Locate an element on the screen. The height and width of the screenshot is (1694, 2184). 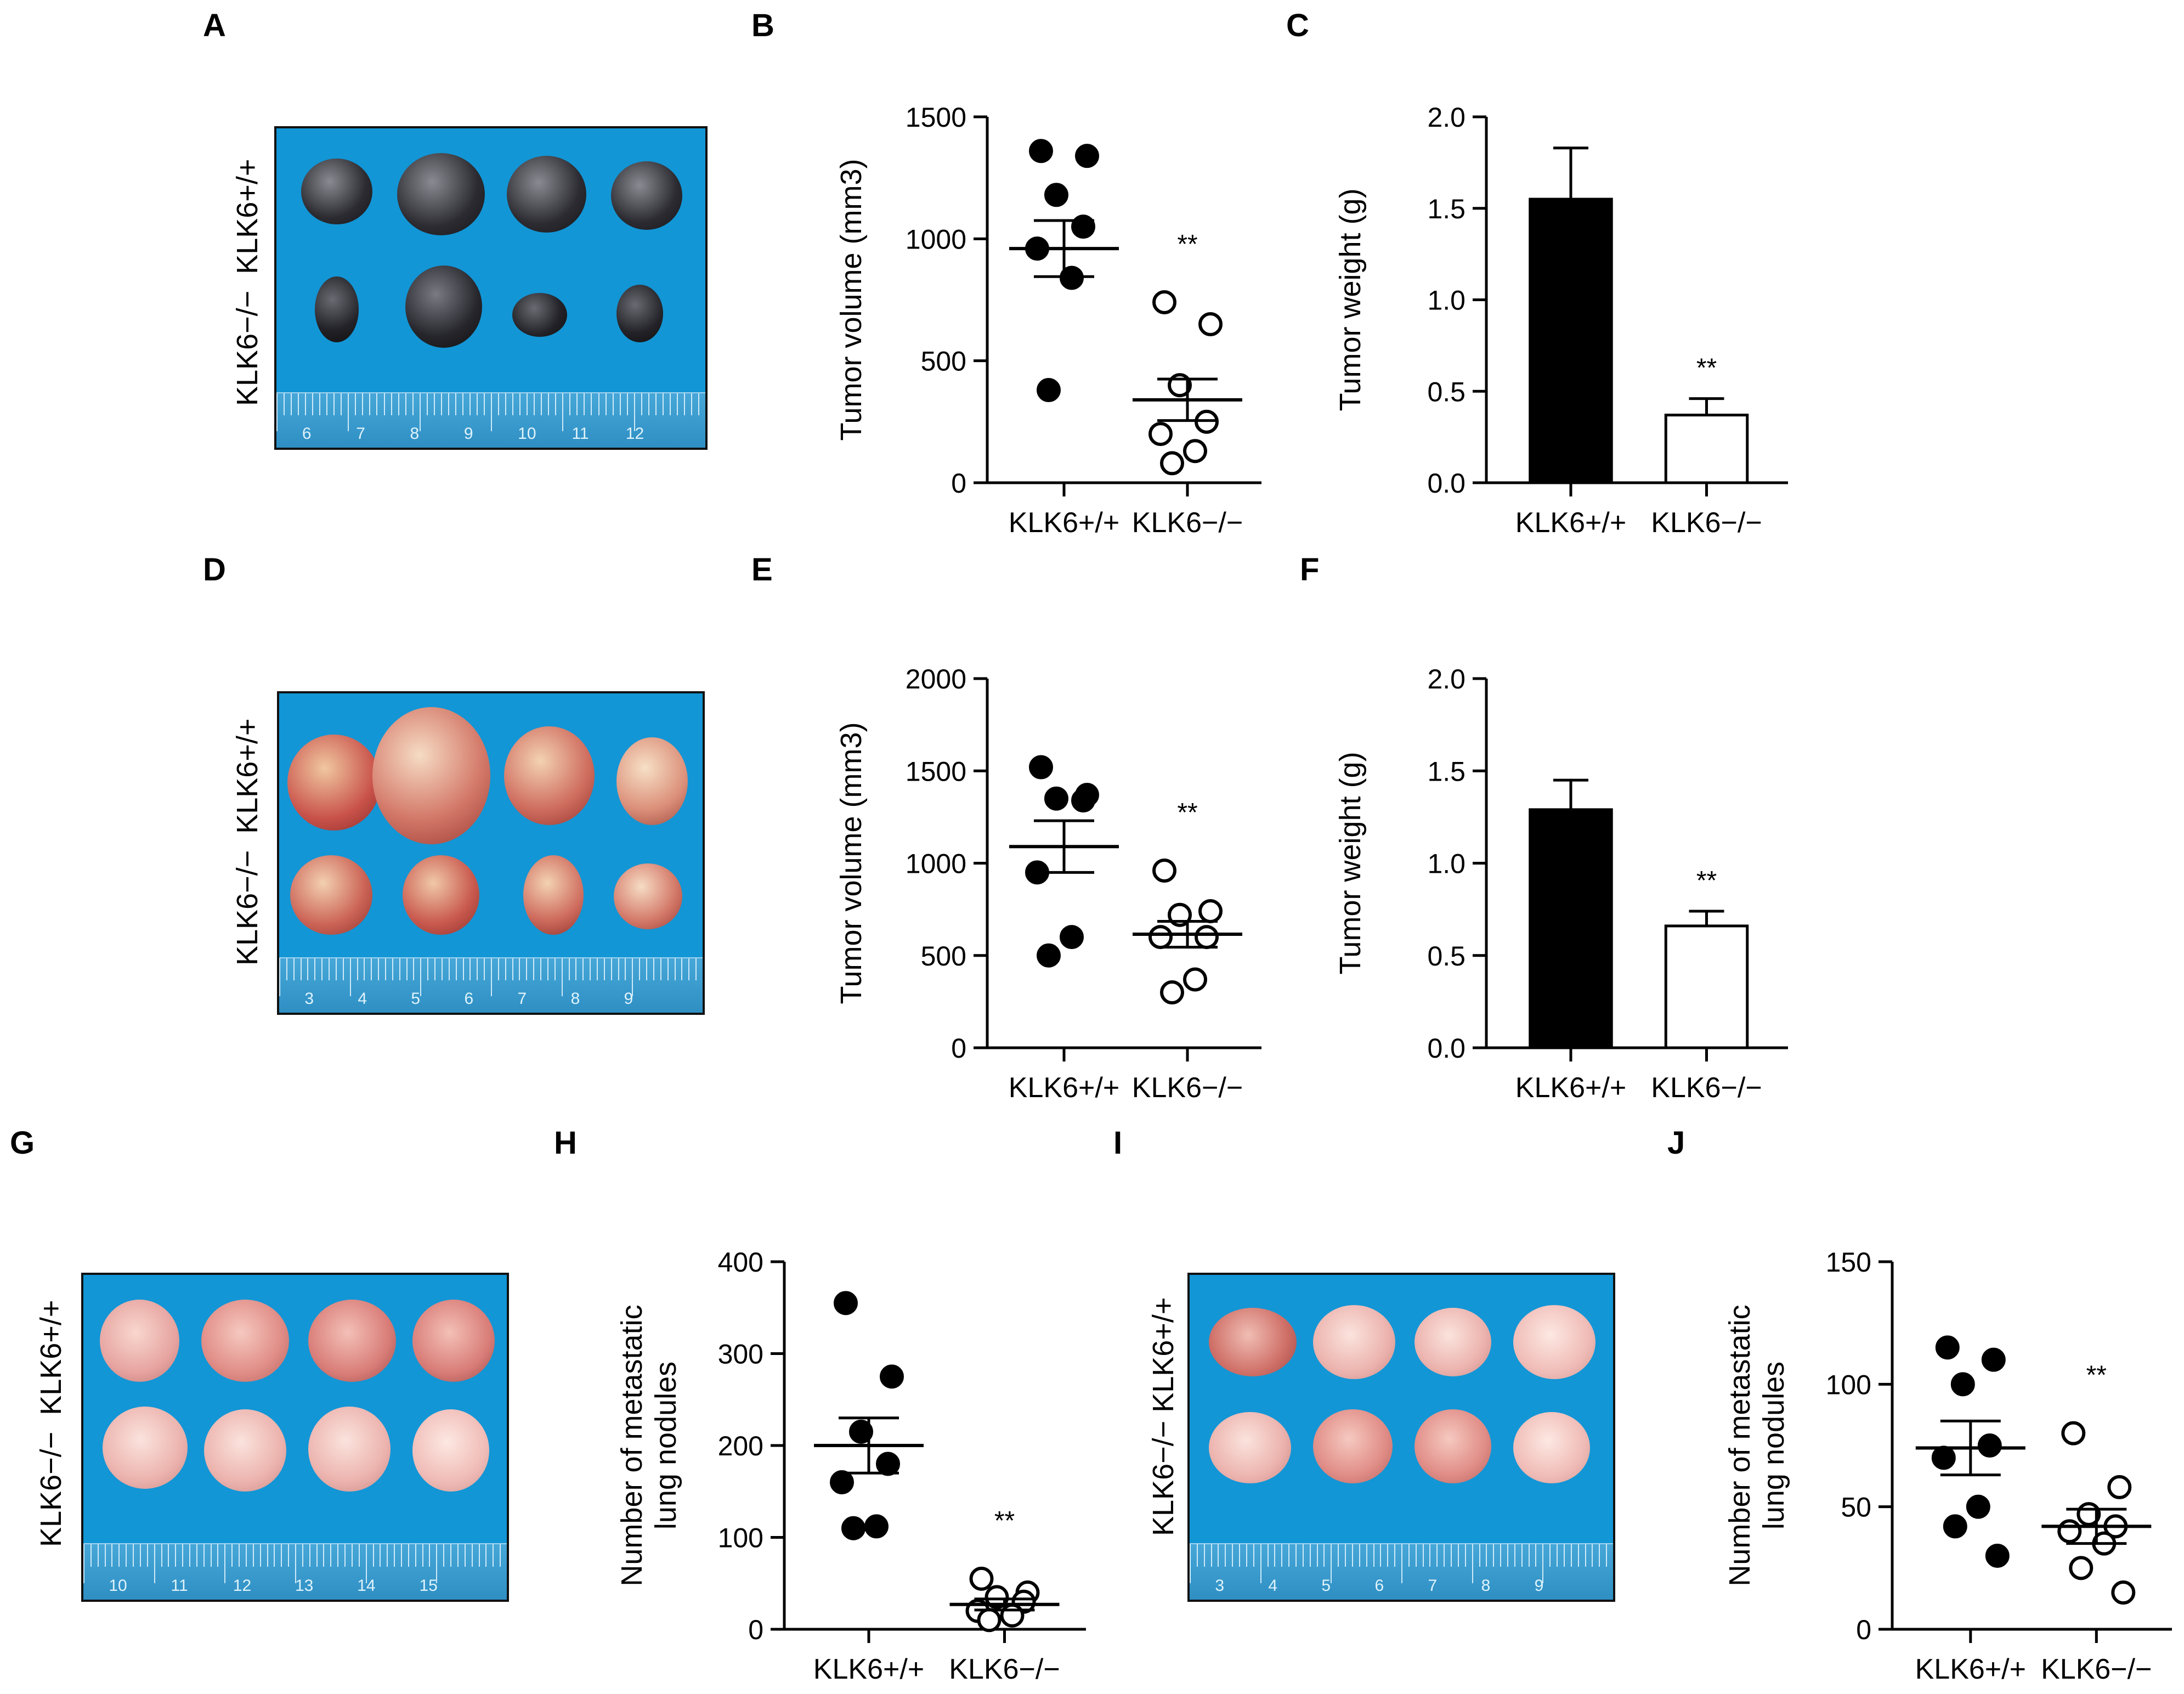
y-axis-label: Tumor volume (mm3) is located at coordinates (851, 300).